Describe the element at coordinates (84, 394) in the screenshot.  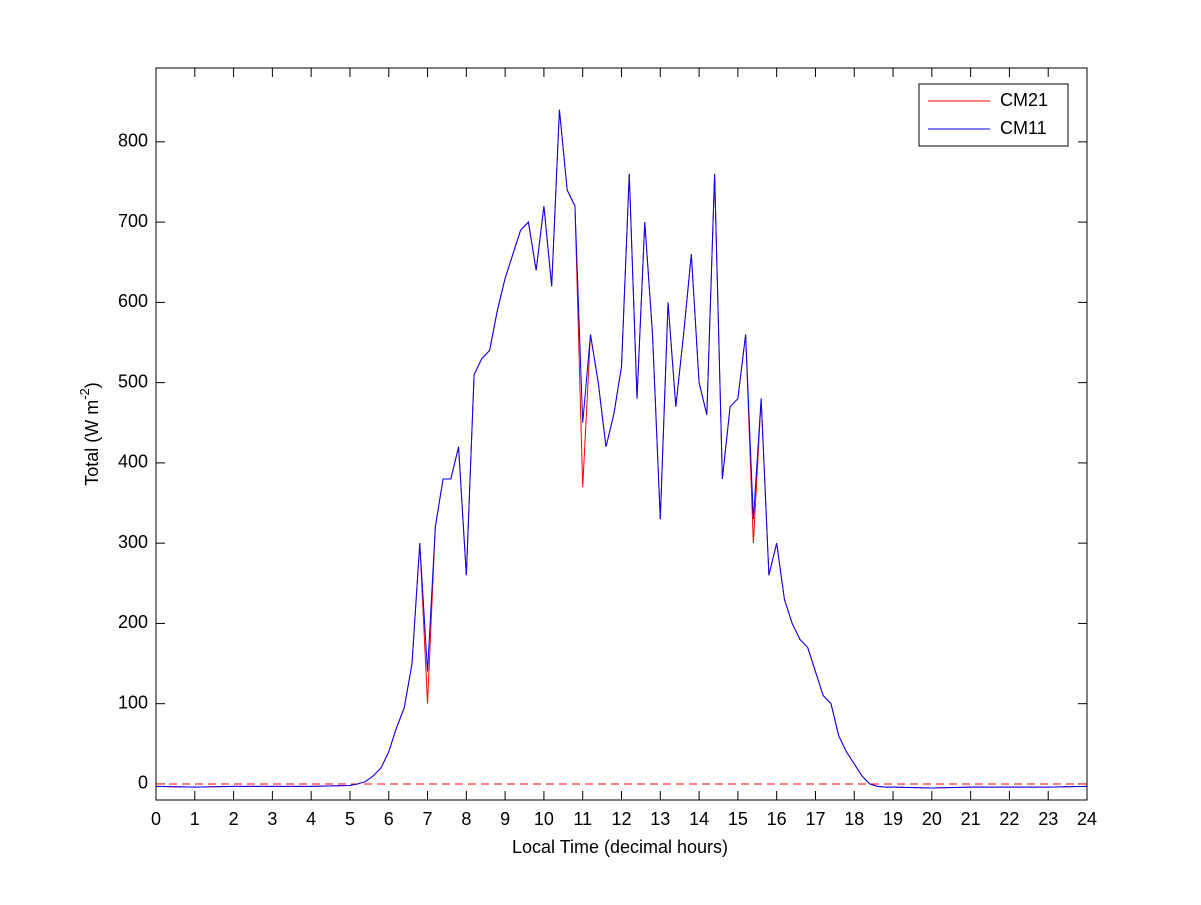
I see `y-label-sup: -2` at that location.